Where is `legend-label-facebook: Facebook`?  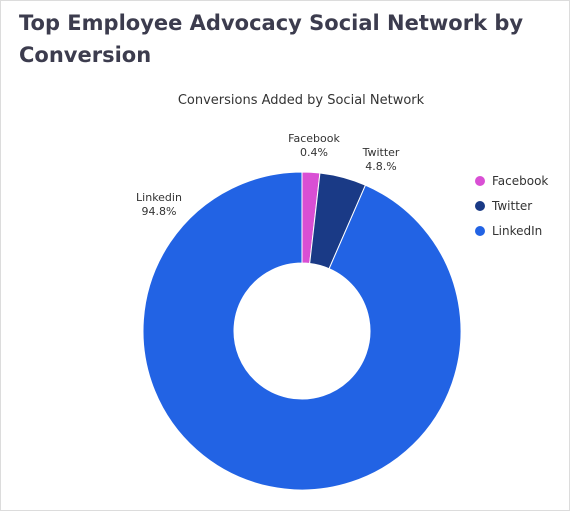 legend-label-facebook: Facebook is located at coordinates (520, 181).